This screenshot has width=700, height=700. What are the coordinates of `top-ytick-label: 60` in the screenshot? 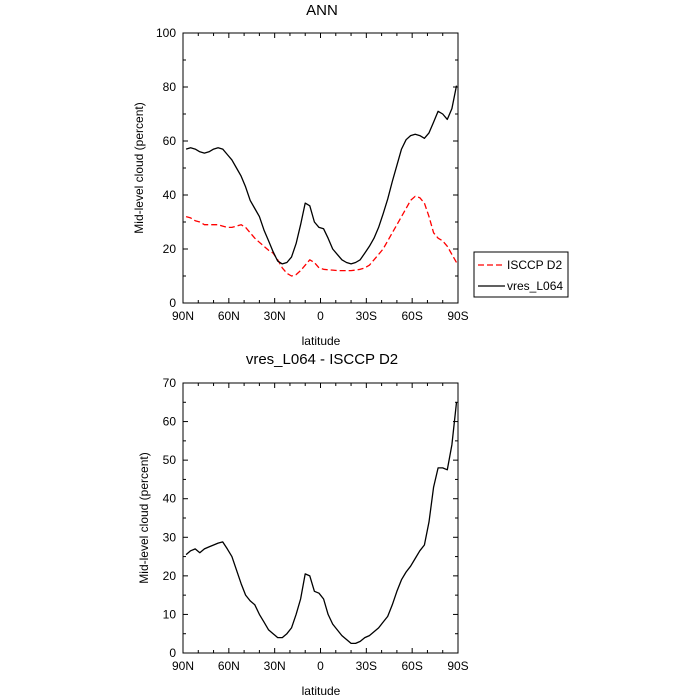 It's located at (170, 141).